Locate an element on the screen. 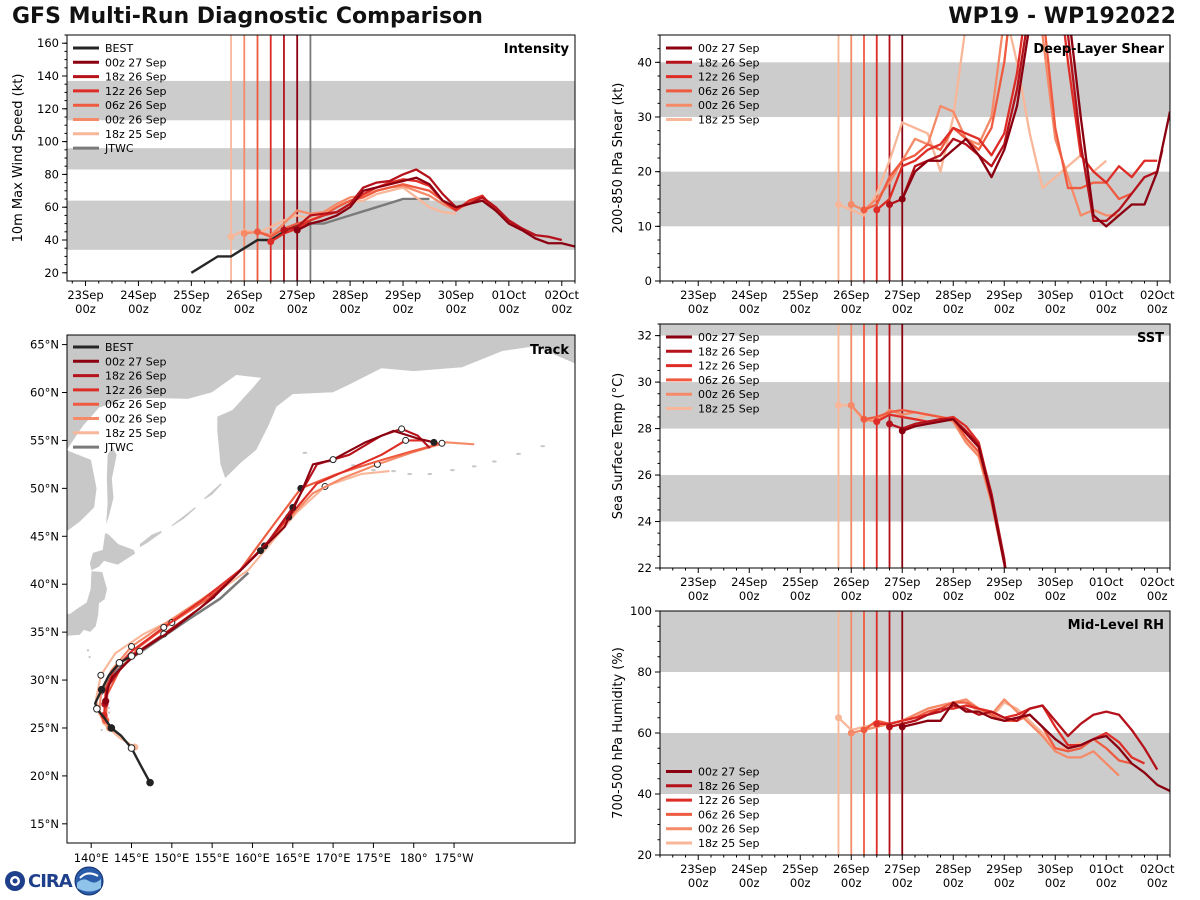 The image size is (1200, 900). sst-xtick-day: 01Oct is located at coordinates (1106, 582).